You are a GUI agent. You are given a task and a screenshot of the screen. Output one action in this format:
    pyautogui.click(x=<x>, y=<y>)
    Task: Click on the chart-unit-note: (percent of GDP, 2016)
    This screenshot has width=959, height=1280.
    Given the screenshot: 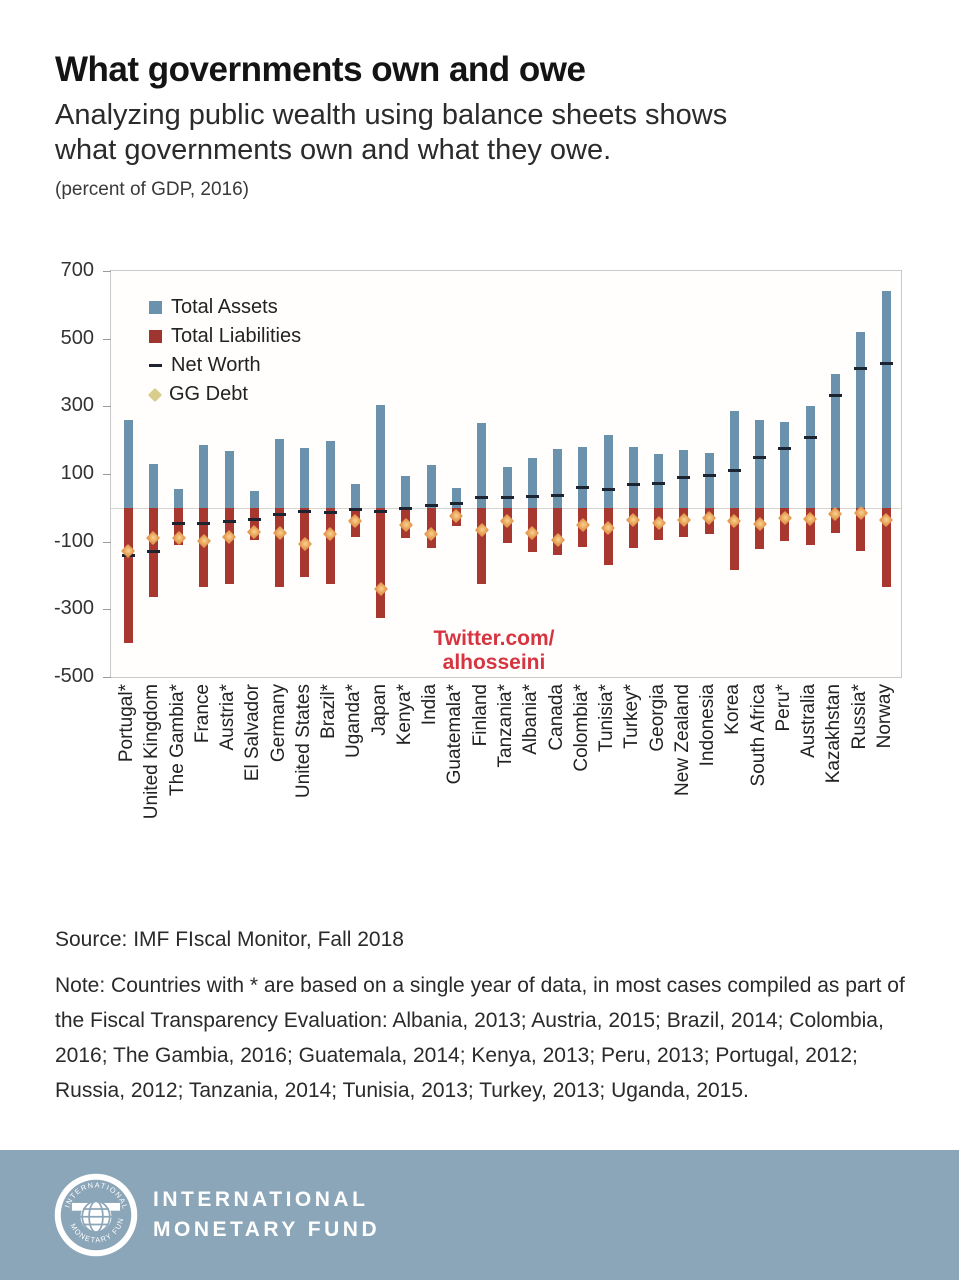 What is the action you would take?
    pyautogui.click(x=152, y=189)
    